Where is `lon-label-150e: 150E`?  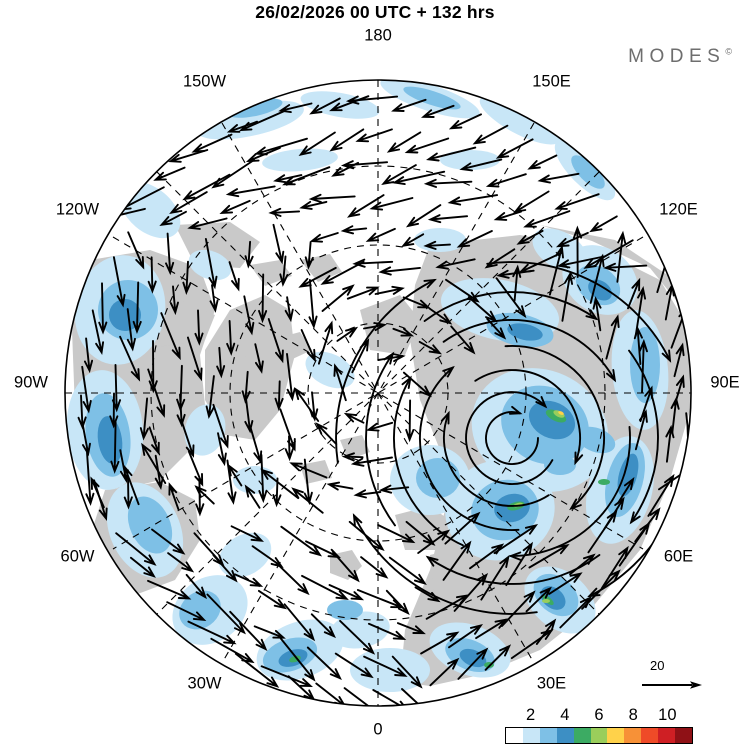 lon-label-150e: 150E is located at coordinates (551, 81).